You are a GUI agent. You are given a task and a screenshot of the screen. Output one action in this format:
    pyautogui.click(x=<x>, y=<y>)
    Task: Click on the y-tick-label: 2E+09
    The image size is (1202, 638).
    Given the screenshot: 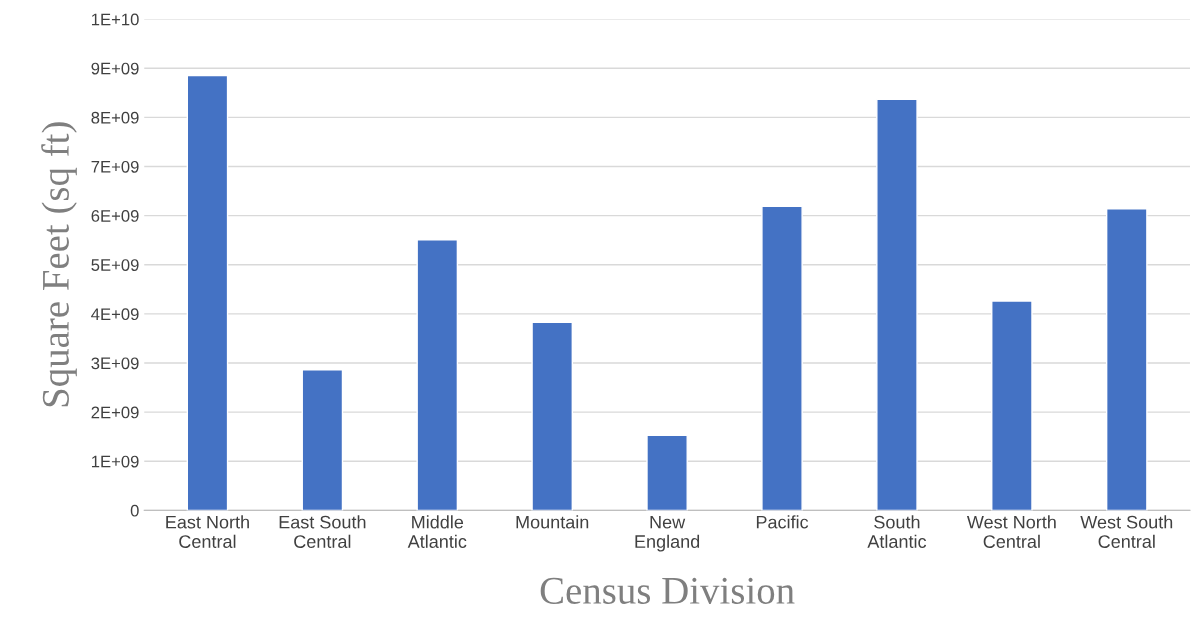 What is the action you would take?
    pyautogui.click(x=115, y=412)
    